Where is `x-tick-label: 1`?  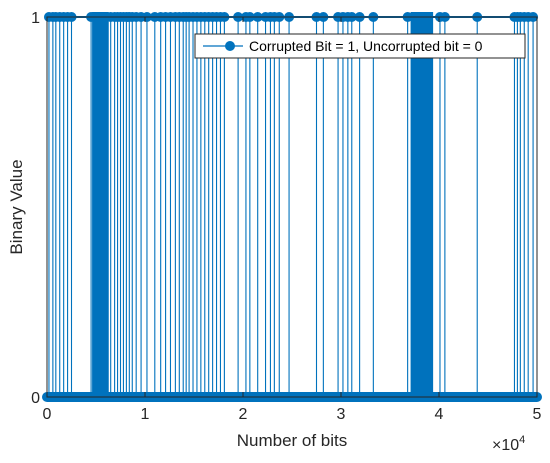
x-tick-label: 1 is located at coordinates (145, 414).